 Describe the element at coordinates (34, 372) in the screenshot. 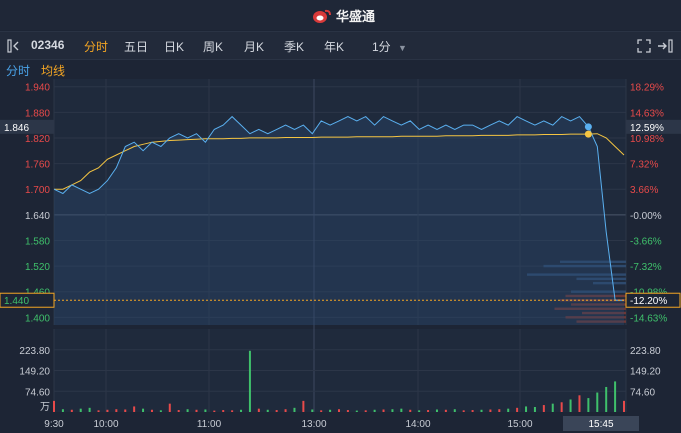

I see `volume-tick-label: 149.20` at that location.